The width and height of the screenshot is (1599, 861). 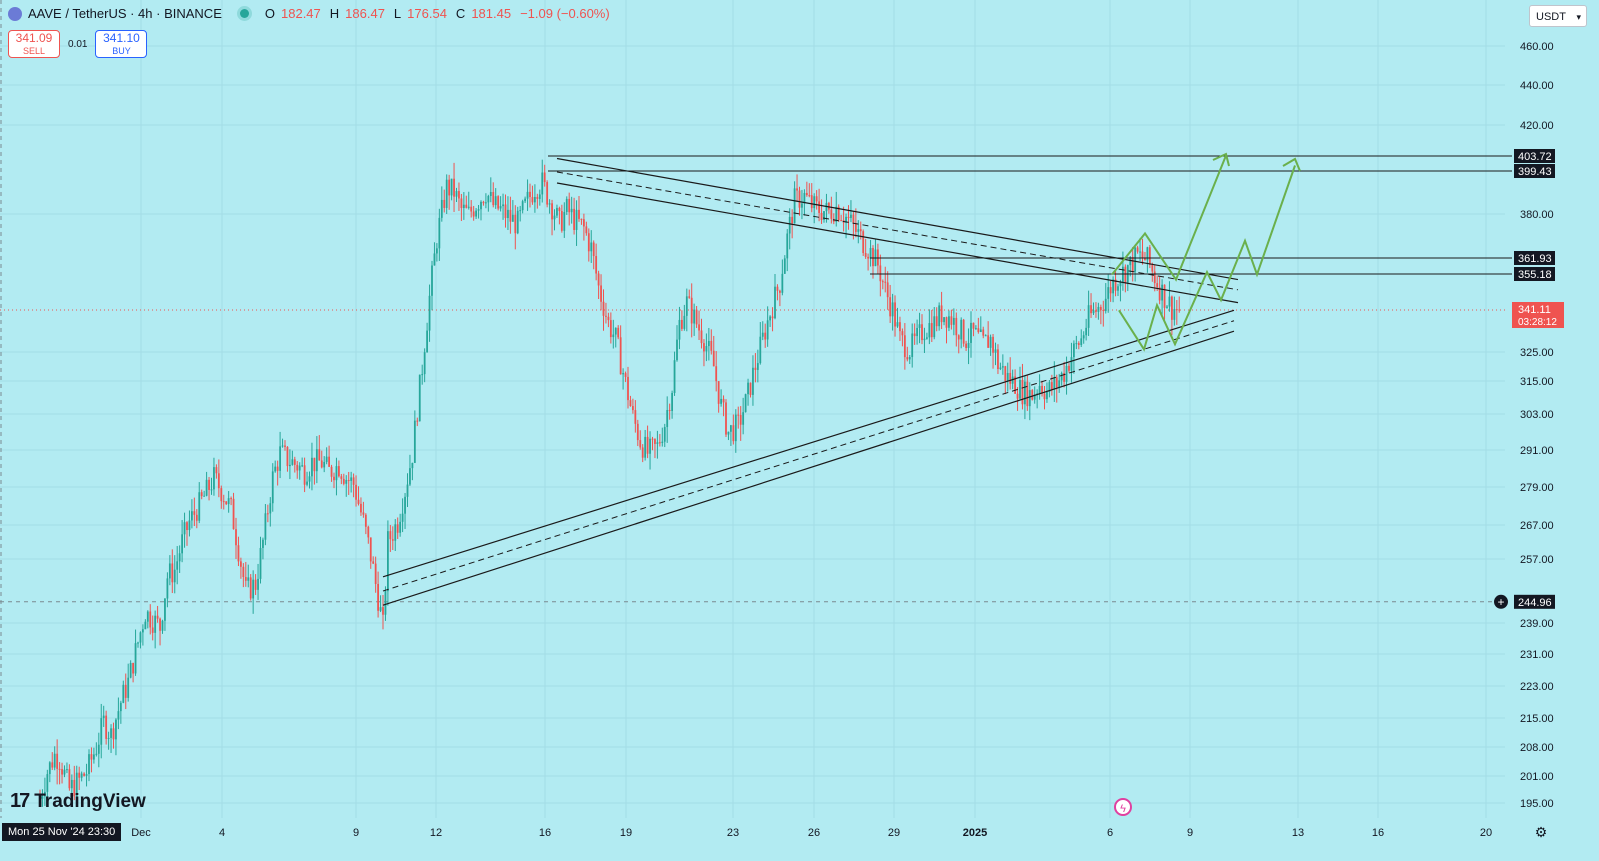 What do you see at coordinates (141, 833) in the screenshot?
I see `x-tick-label: Dec` at bounding box center [141, 833].